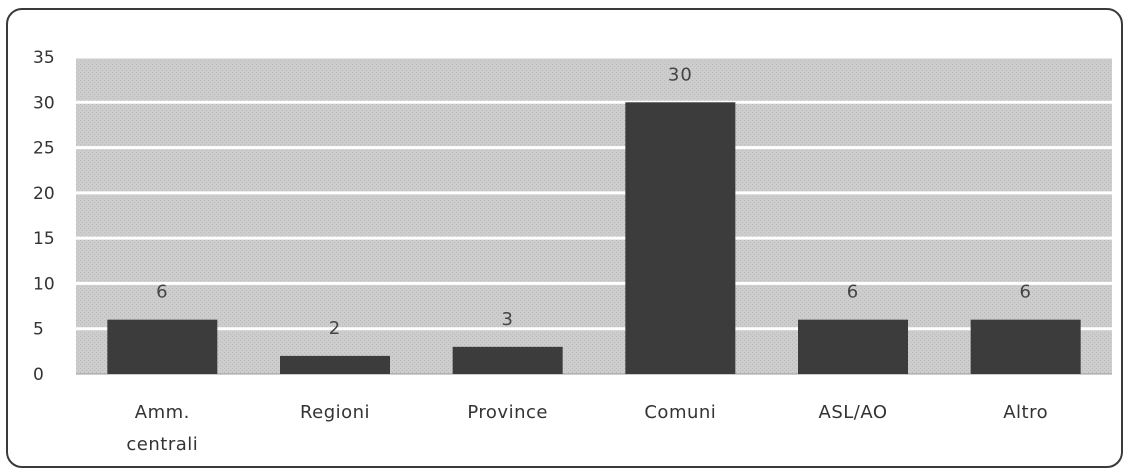 Image resolution: width=1131 pixels, height=475 pixels. What do you see at coordinates (44, 149) in the screenshot?
I see `y-tick-label: 25` at bounding box center [44, 149].